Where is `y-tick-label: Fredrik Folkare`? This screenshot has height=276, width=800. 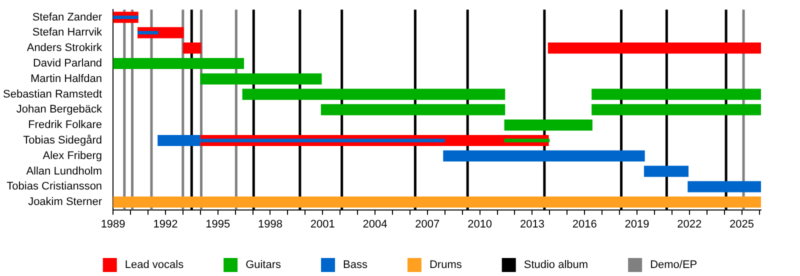
y-tick-label: Fredrik Folkare is located at coordinates (65, 125).